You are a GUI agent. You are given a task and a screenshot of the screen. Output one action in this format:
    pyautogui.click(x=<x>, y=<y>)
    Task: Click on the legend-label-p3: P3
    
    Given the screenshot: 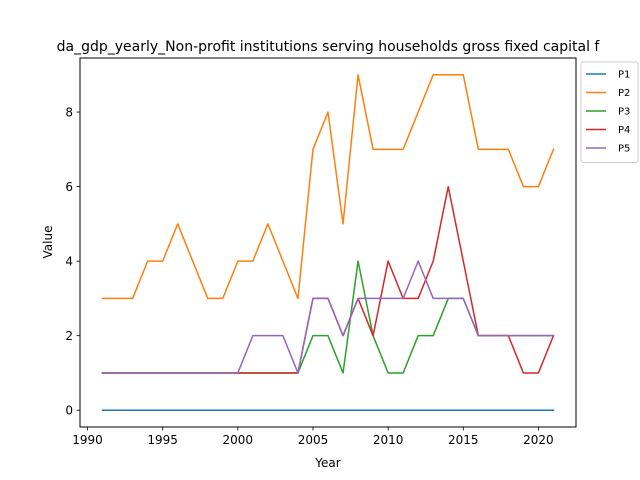 What is the action you would take?
    pyautogui.click(x=624, y=112)
    